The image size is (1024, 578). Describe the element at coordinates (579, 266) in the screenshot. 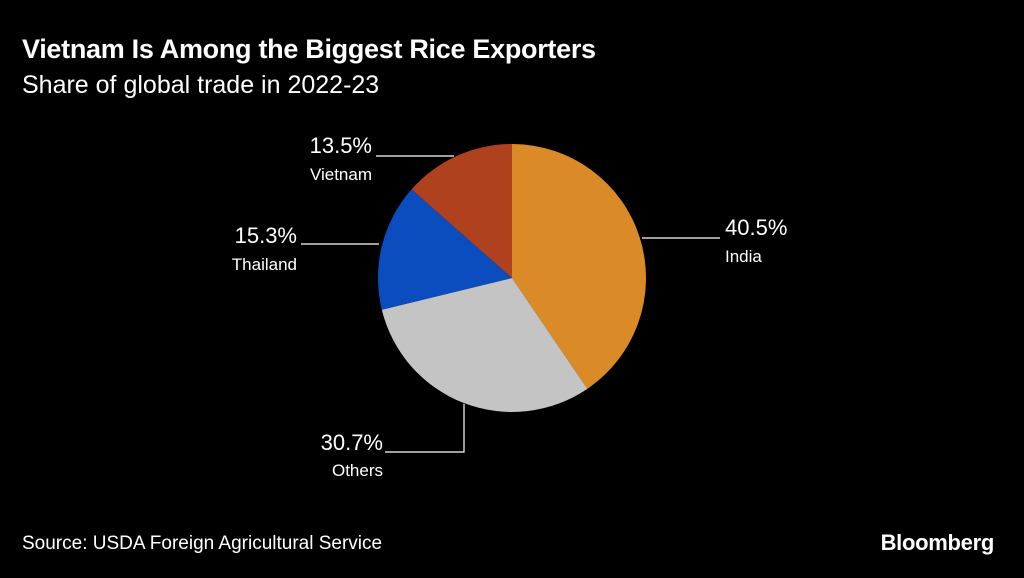

I see `pie-slice-india` at that location.